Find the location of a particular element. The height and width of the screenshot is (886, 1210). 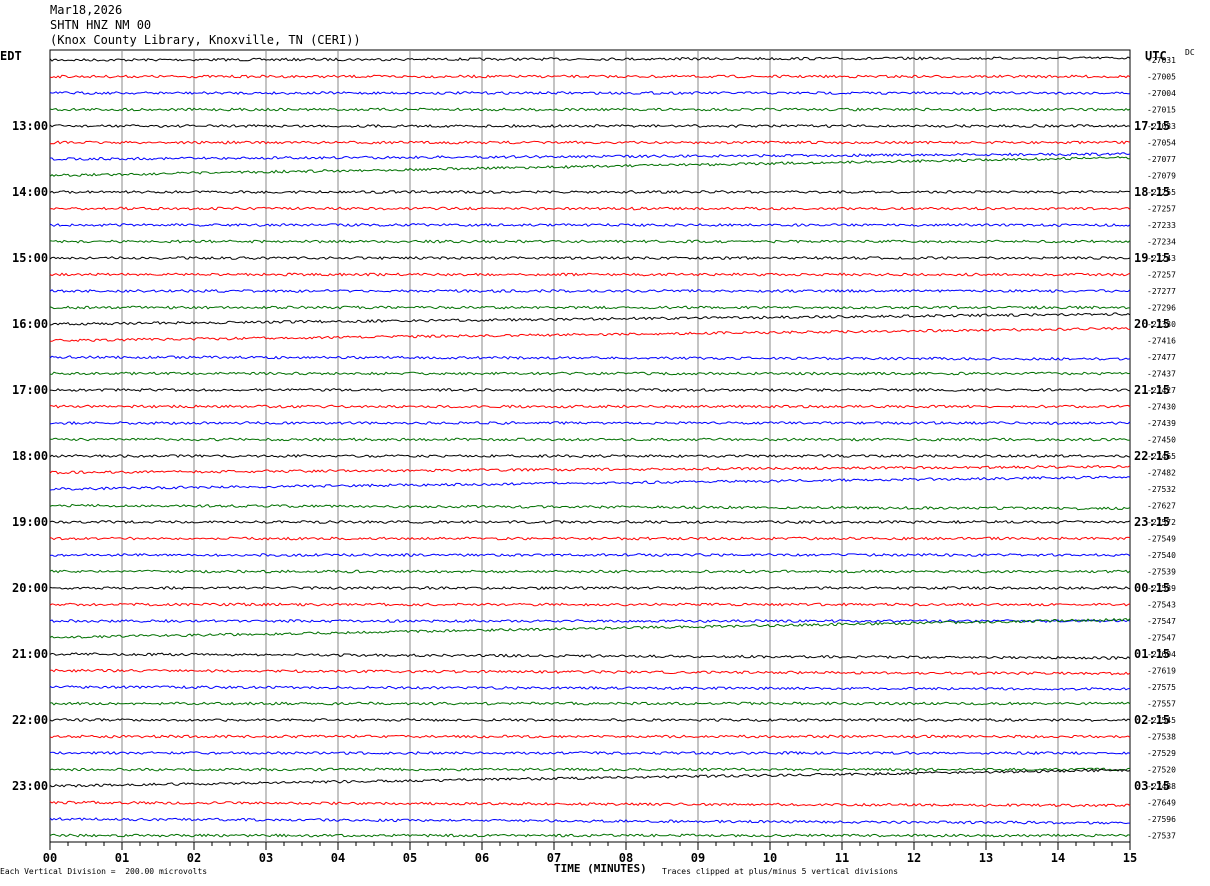

left-timezone-label: EDT is located at coordinates (11, 56).